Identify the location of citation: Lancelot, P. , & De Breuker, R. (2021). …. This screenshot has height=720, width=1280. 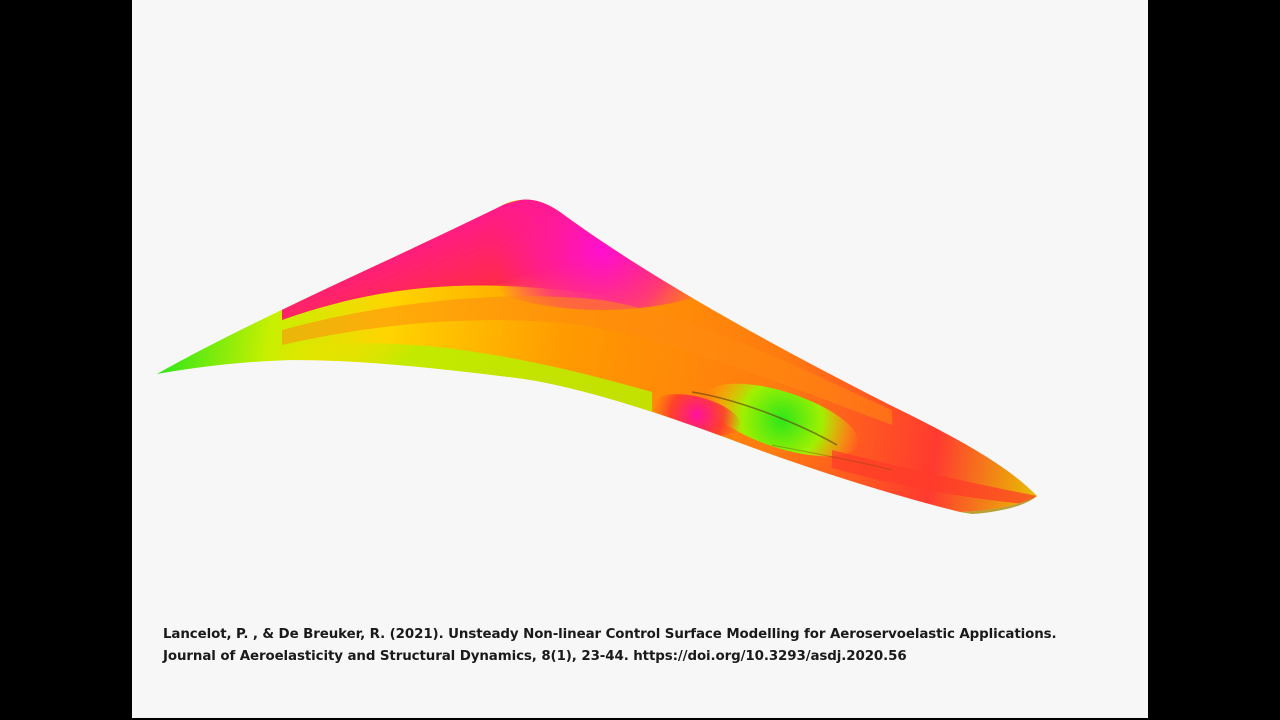
(643, 645).